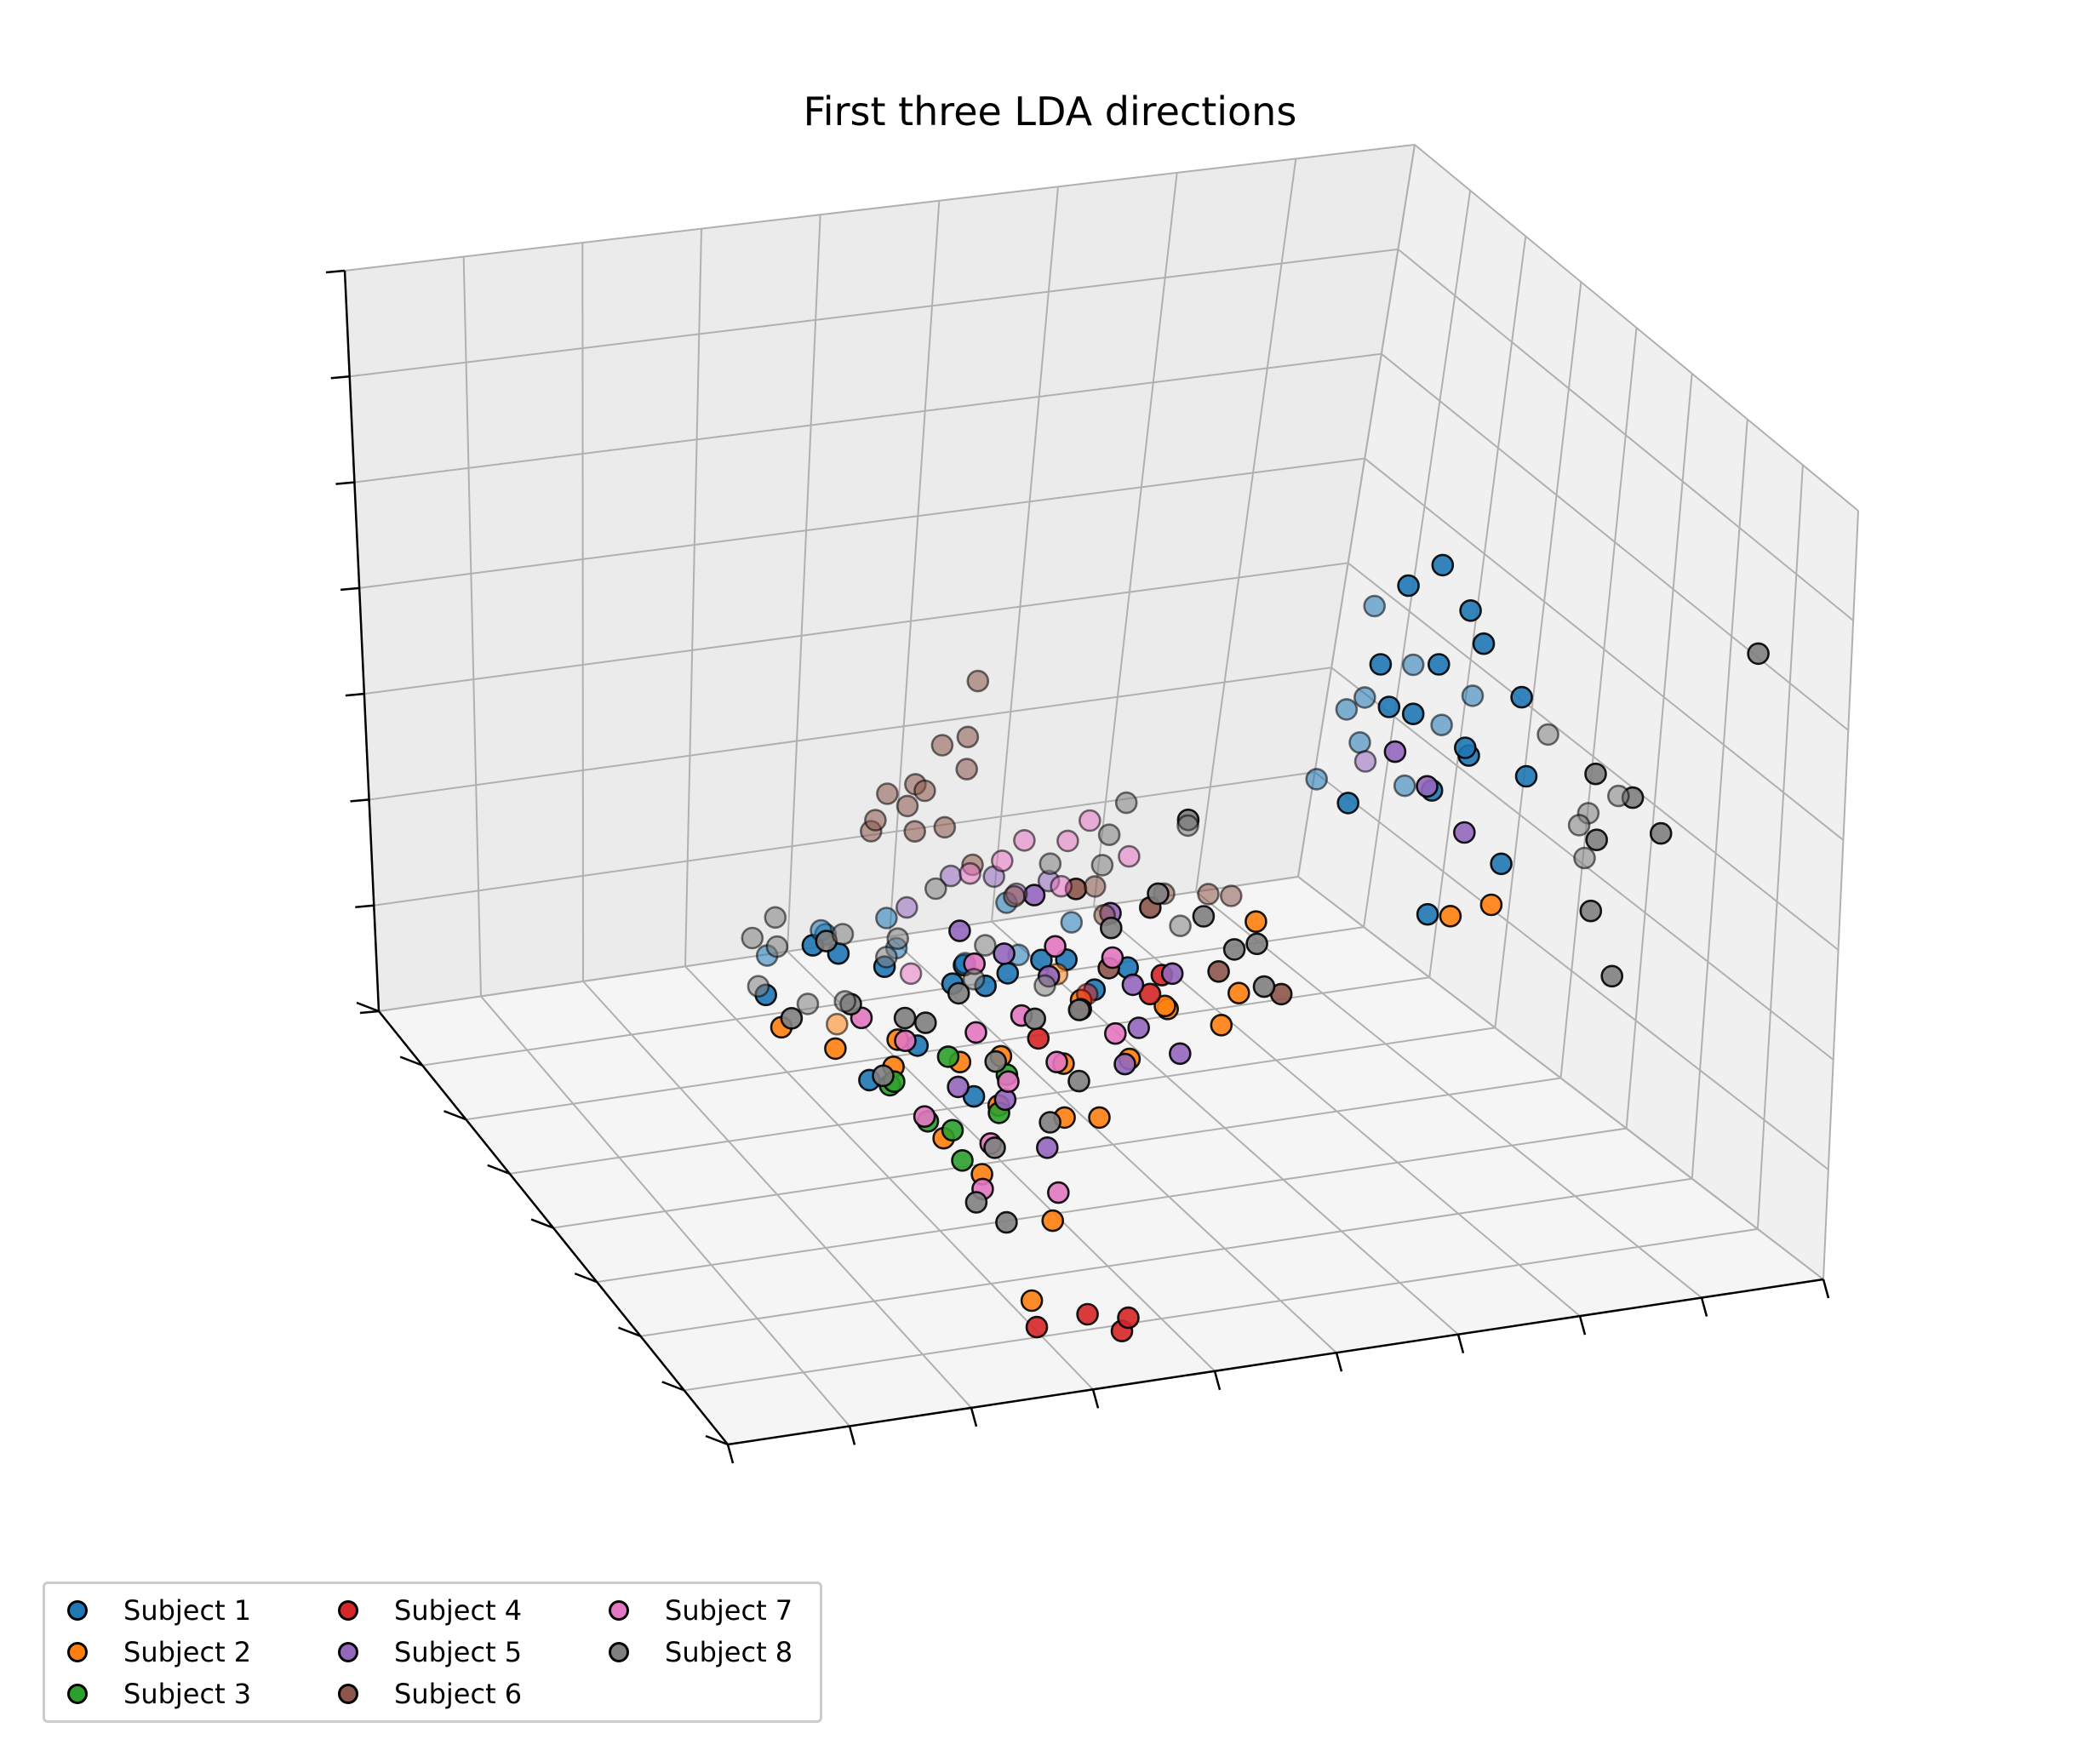 The image size is (2100, 1739). I want to click on legend-label: Subject 5, so click(458, 1652).